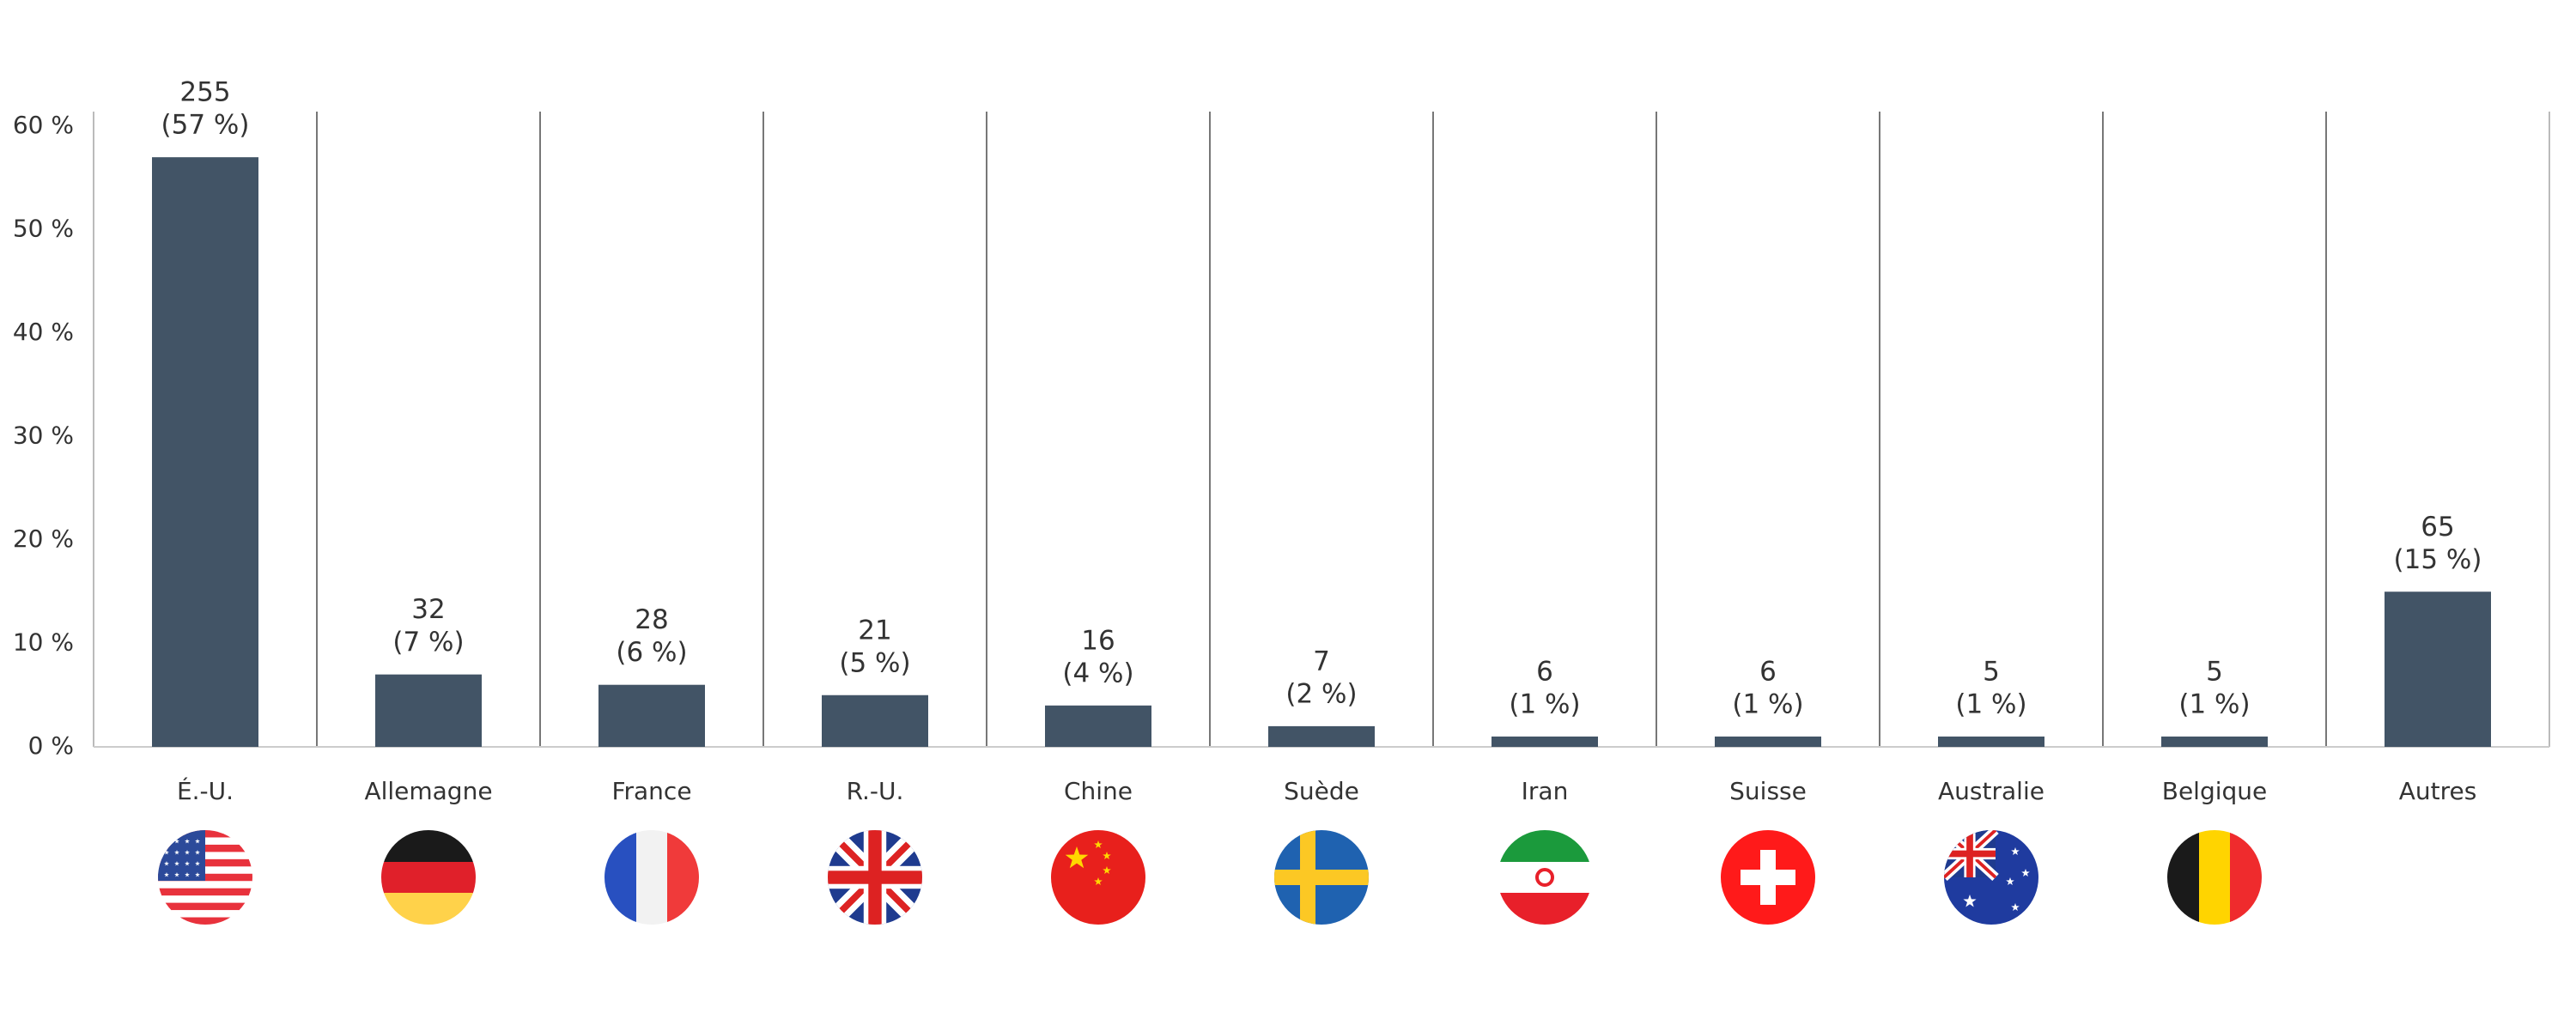  I want to click on data-label-percent: (7 %), so click(428, 642).